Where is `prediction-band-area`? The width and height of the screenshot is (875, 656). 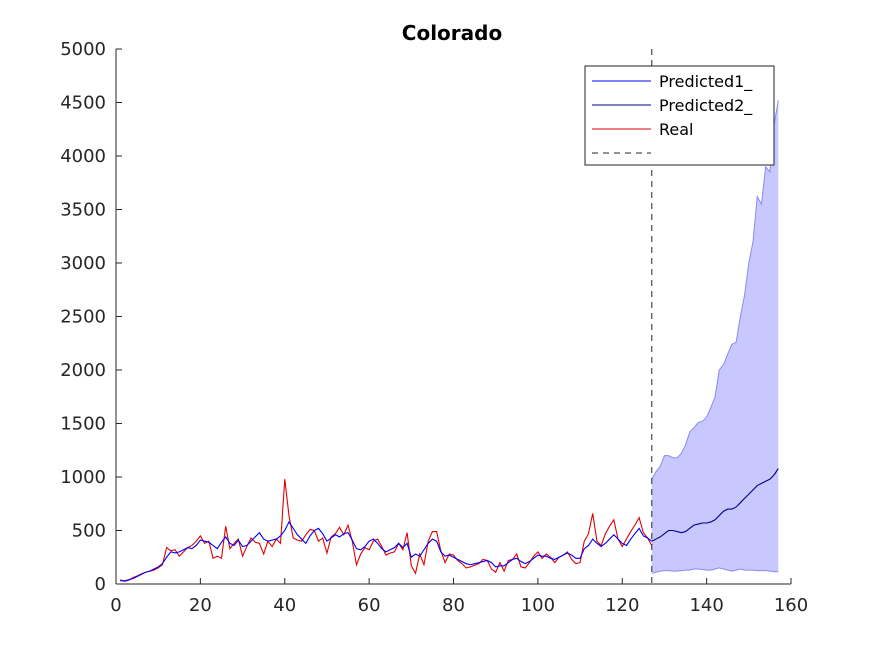 prediction-band-area is located at coordinates (715, 337).